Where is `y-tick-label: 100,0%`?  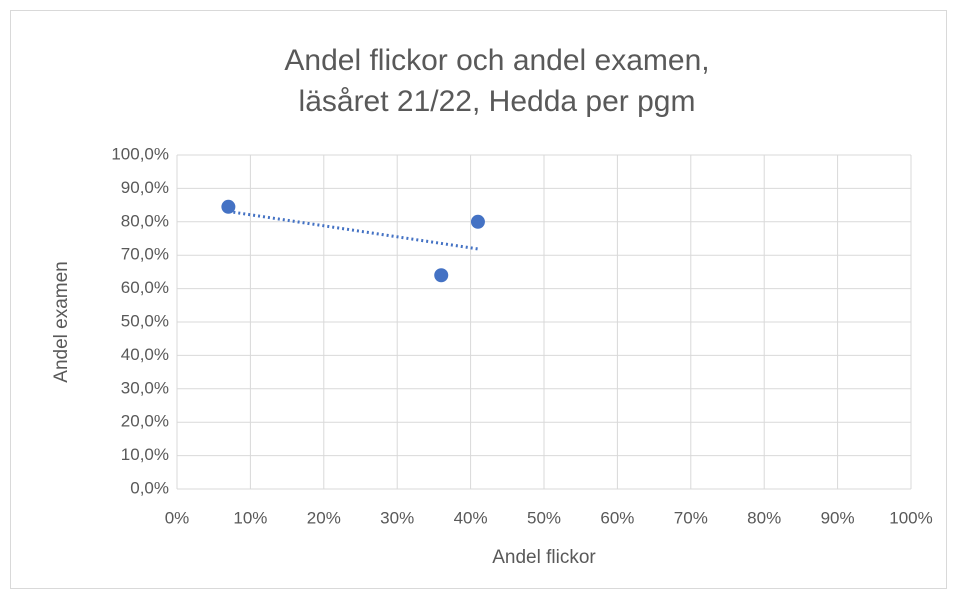 y-tick-label: 100,0% is located at coordinates (140, 153).